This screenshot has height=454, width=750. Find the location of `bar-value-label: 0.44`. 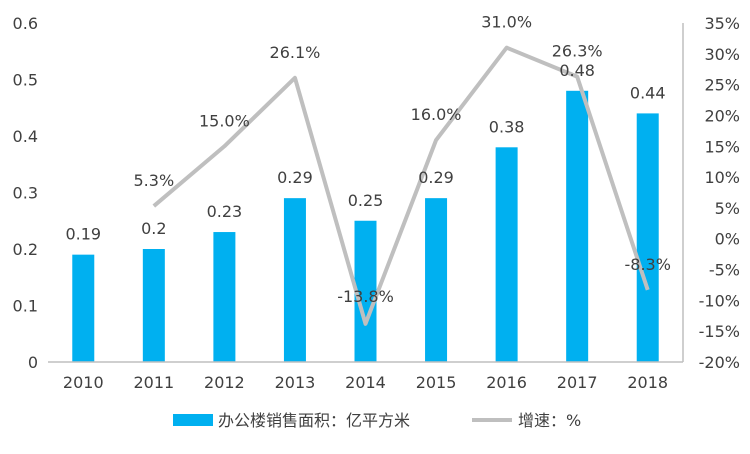

bar-value-label: 0.44 is located at coordinates (648, 92).